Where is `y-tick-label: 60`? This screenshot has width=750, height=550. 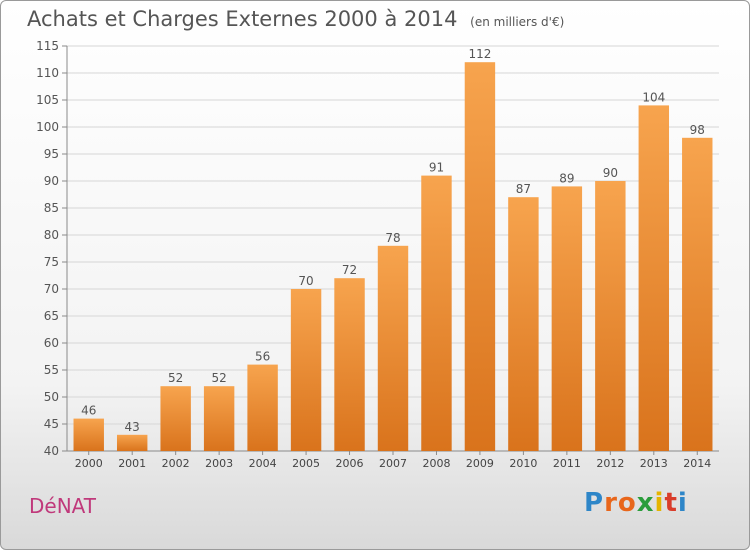
y-tick-label: 60 is located at coordinates (51, 343).